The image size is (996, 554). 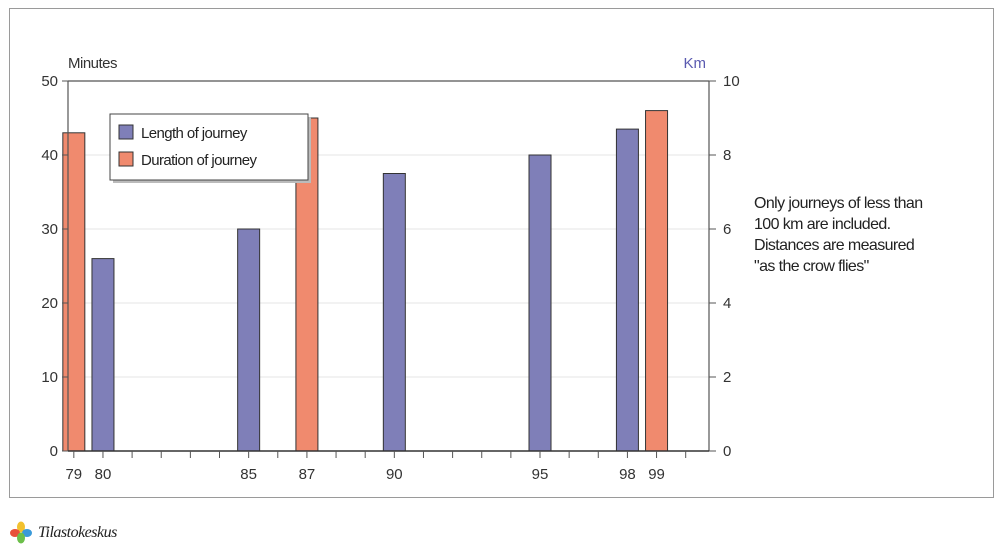 What do you see at coordinates (194, 133) in the screenshot?
I see `legend-label-0: Length of journey` at bounding box center [194, 133].